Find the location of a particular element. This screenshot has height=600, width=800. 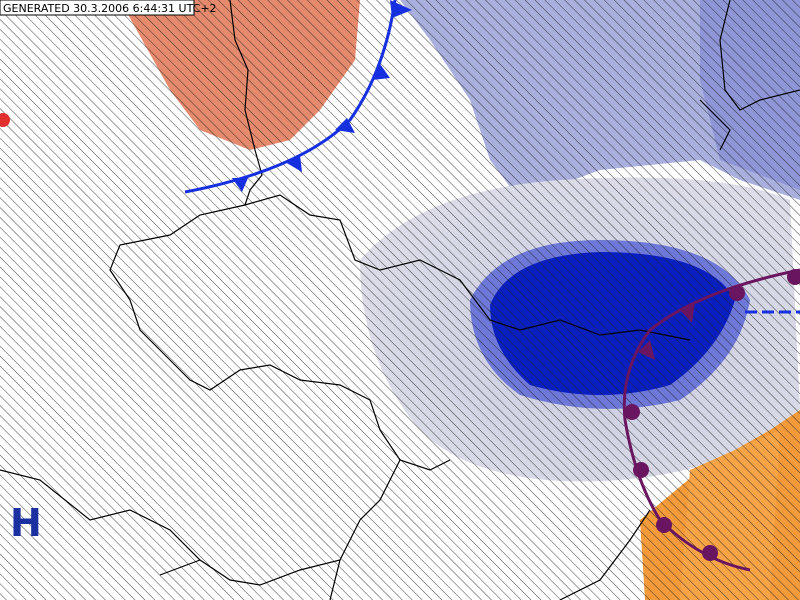

occluded-front is located at coordinates (711, 420).